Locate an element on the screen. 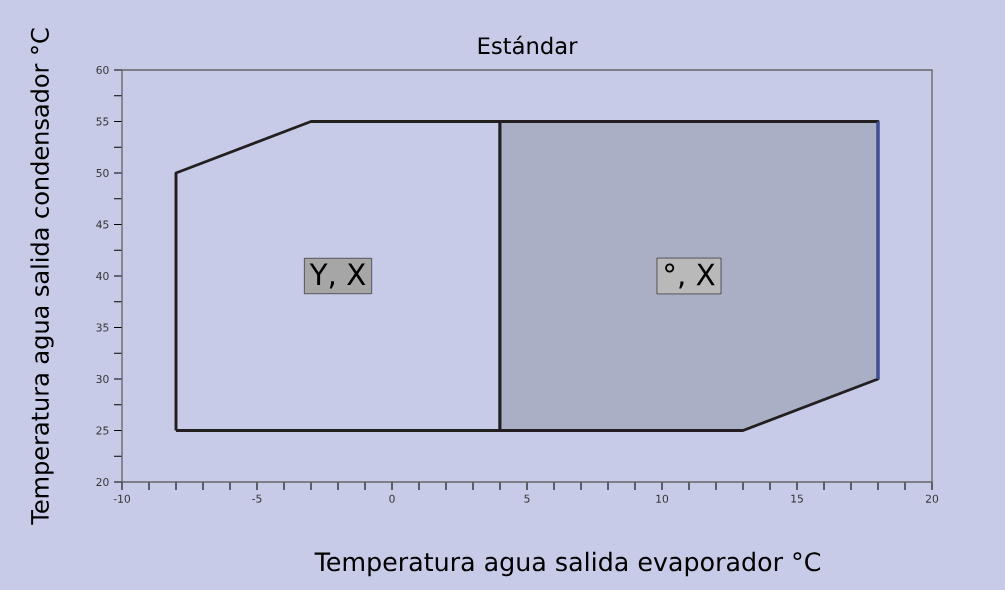 The image size is (1005, 590). x-tick-label: 15 is located at coordinates (797, 498).